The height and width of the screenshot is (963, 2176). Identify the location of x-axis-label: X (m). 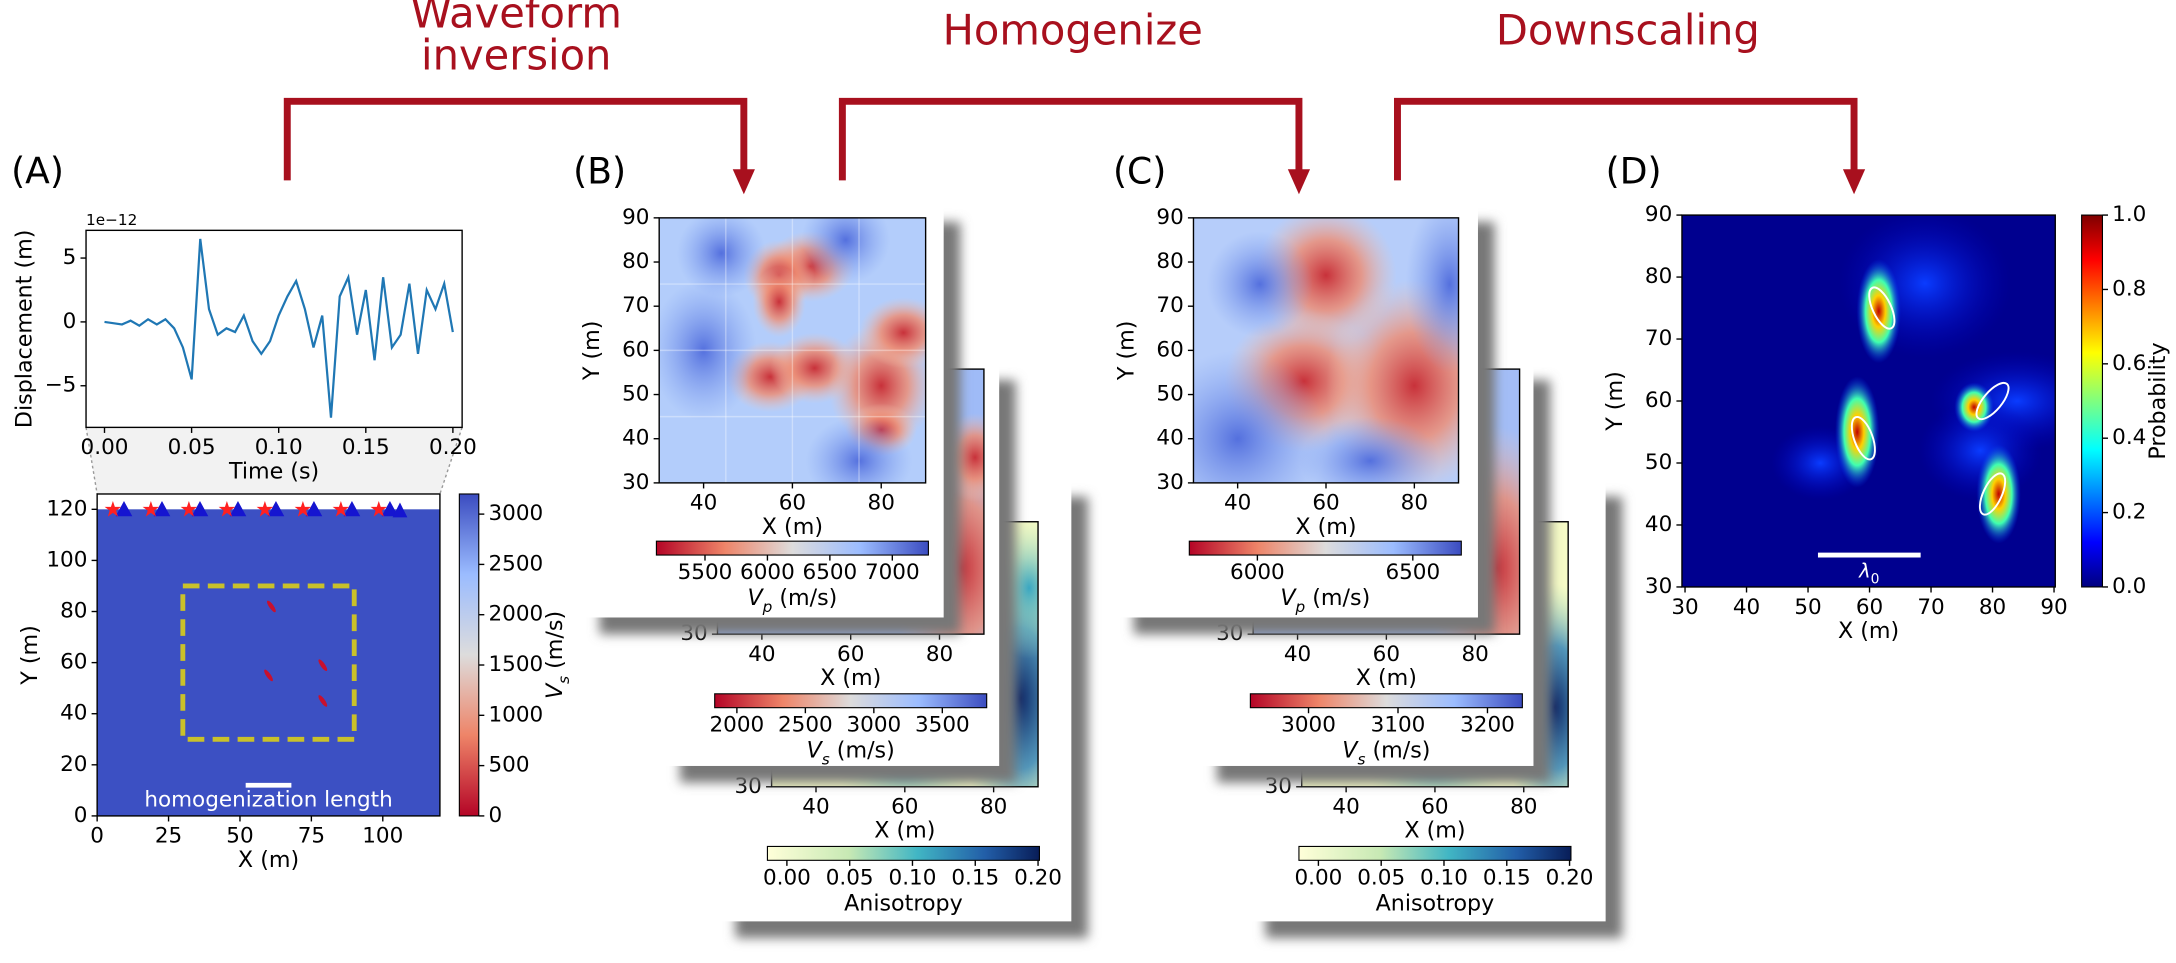
(850, 678).